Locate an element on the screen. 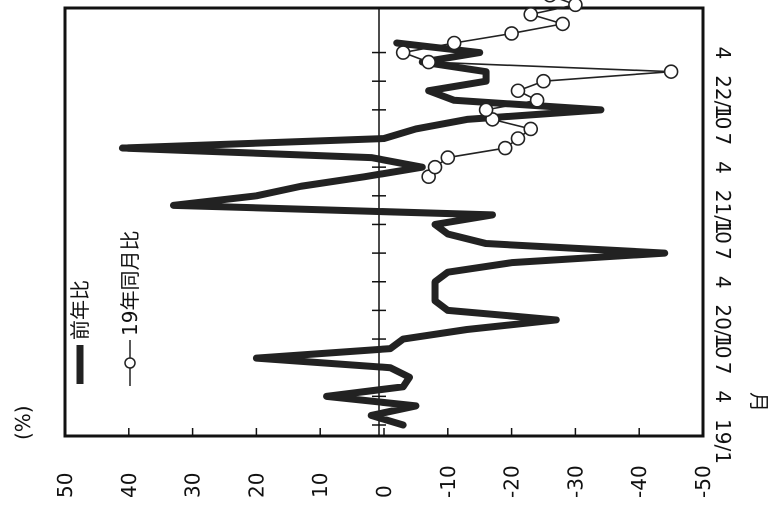 This screenshot has height=522, width=780. month-tick-label: 20/1 is located at coordinates (723, 326).